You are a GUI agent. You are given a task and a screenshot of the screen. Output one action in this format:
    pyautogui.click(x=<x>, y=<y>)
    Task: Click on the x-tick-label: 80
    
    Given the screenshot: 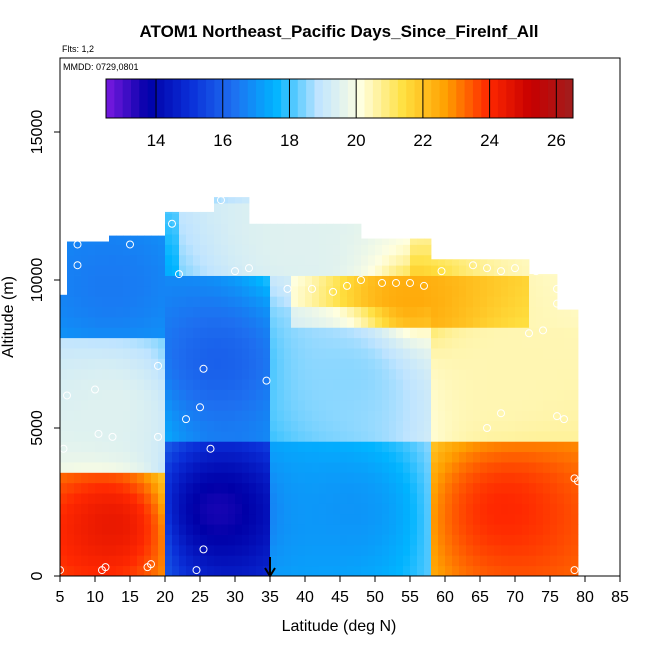 What is the action you would take?
    pyautogui.click(x=585, y=597)
    